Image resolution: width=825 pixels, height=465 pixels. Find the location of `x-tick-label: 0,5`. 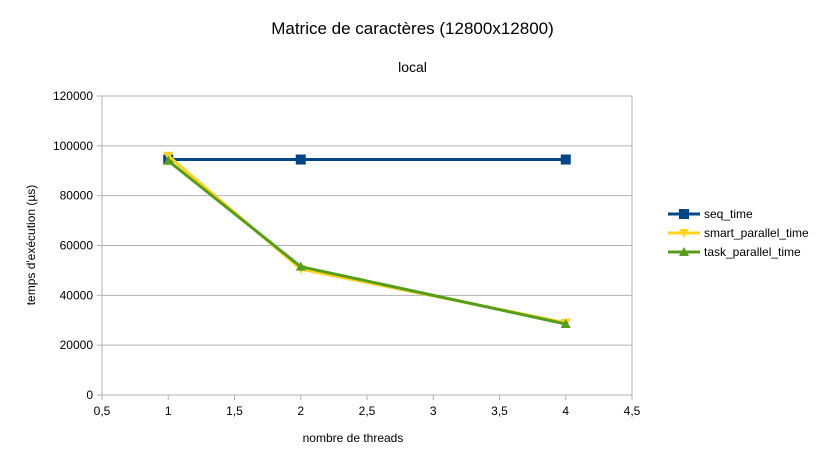

x-tick-label: 0,5 is located at coordinates (102, 411).